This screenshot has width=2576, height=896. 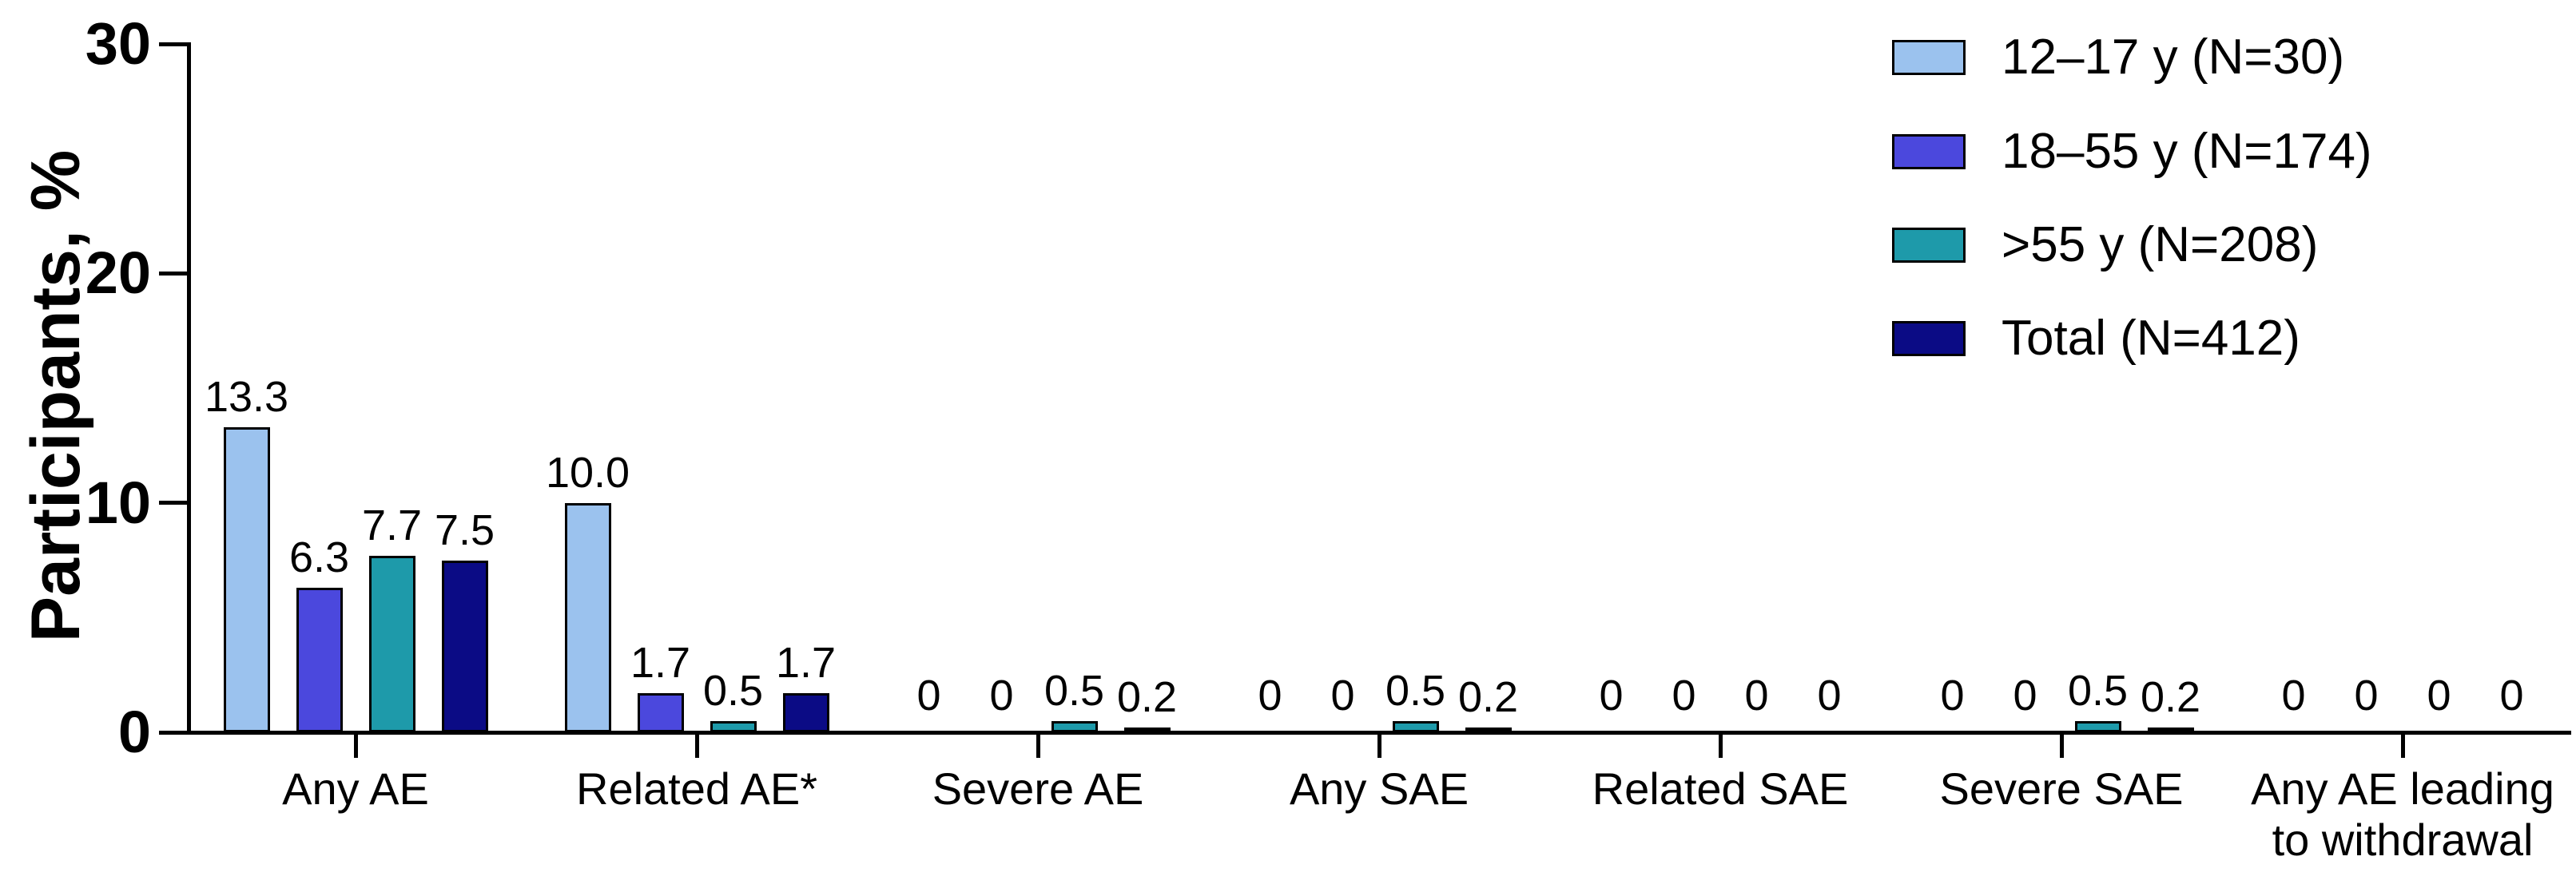 I want to click on x-axis-category-label: Severe SAE, so click(x=2061, y=788).